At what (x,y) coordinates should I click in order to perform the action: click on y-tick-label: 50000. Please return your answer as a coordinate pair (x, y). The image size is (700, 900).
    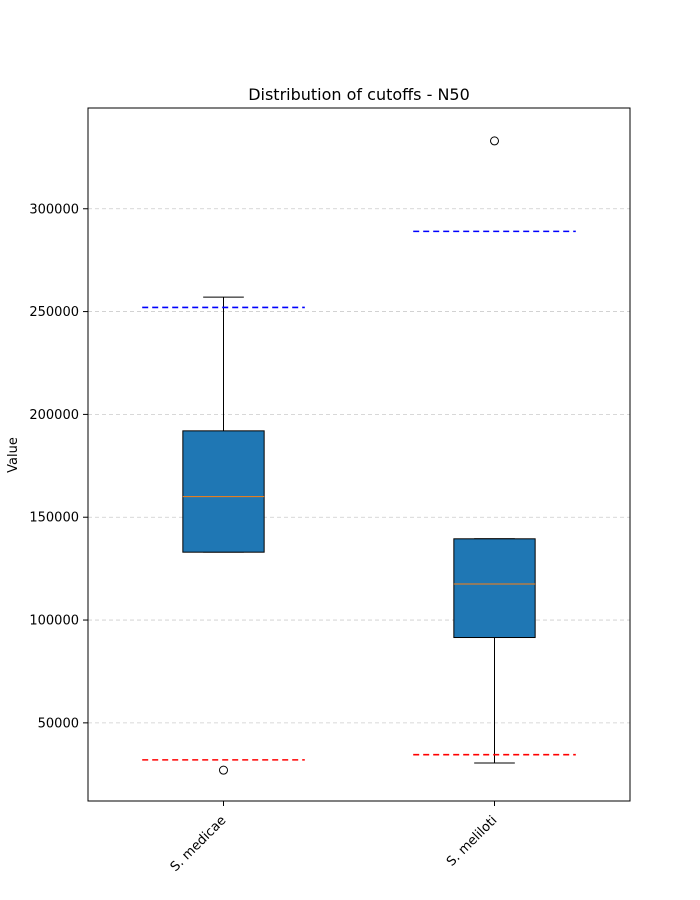
    Looking at the image, I should click on (58, 723).